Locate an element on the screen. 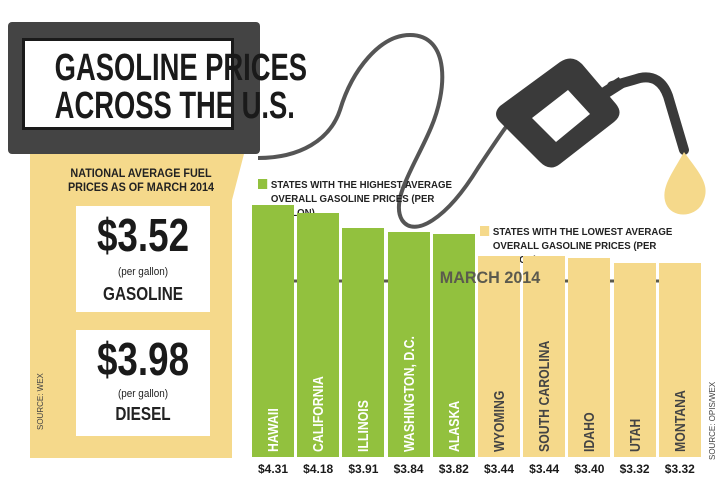  bar-utah is located at coordinates (634, 359).